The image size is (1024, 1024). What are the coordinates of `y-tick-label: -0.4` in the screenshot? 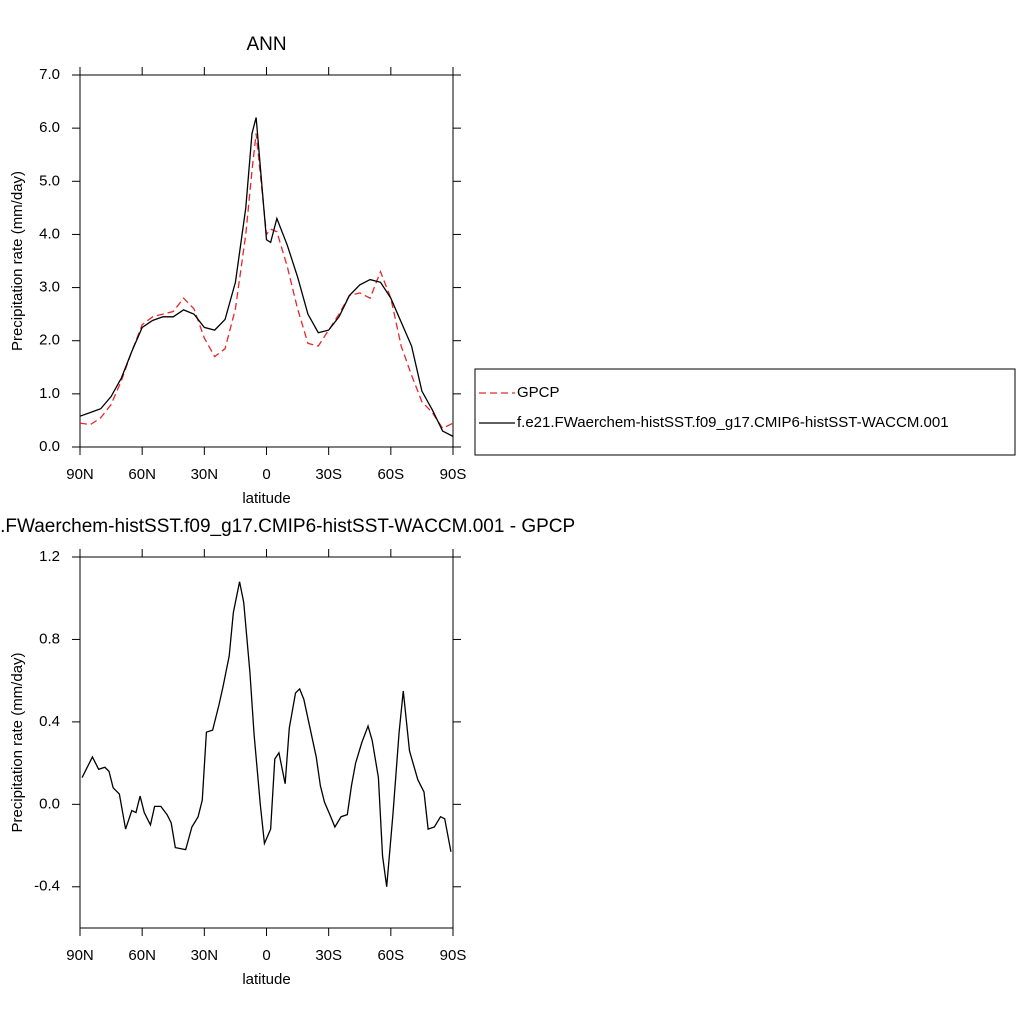 It's located at (47, 886).